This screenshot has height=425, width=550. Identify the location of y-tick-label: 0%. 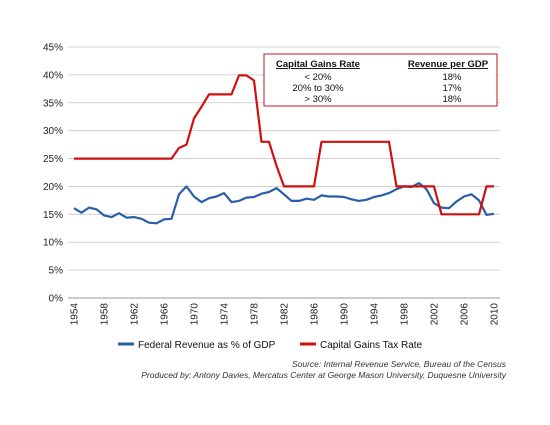
(56, 299).